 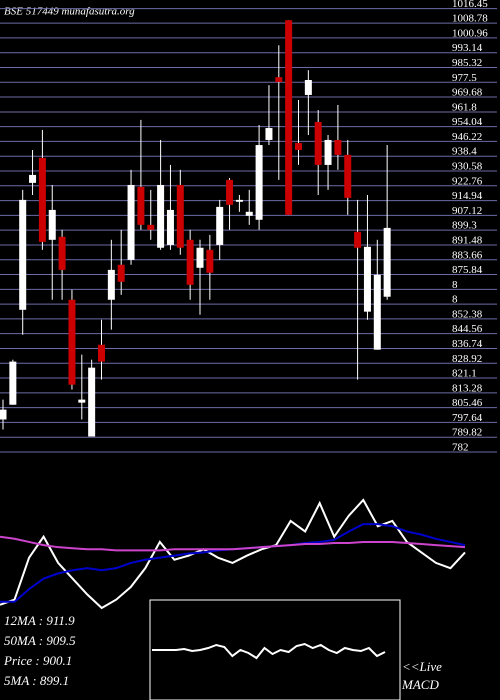 What do you see at coordinates (467, 240) in the screenshot?
I see `y-tick-label: 891.48` at bounding box center [467, 240].